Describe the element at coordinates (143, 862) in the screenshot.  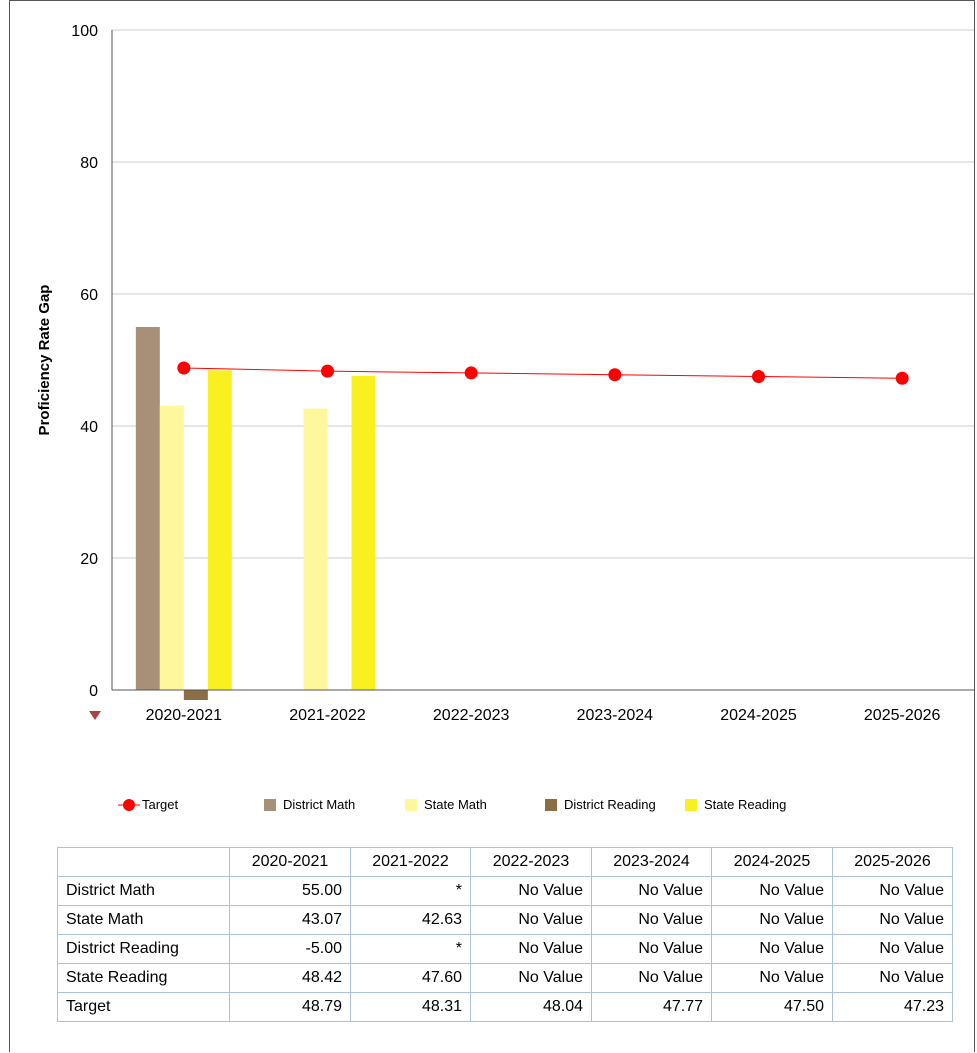
I see `table-header-cell` at that location.